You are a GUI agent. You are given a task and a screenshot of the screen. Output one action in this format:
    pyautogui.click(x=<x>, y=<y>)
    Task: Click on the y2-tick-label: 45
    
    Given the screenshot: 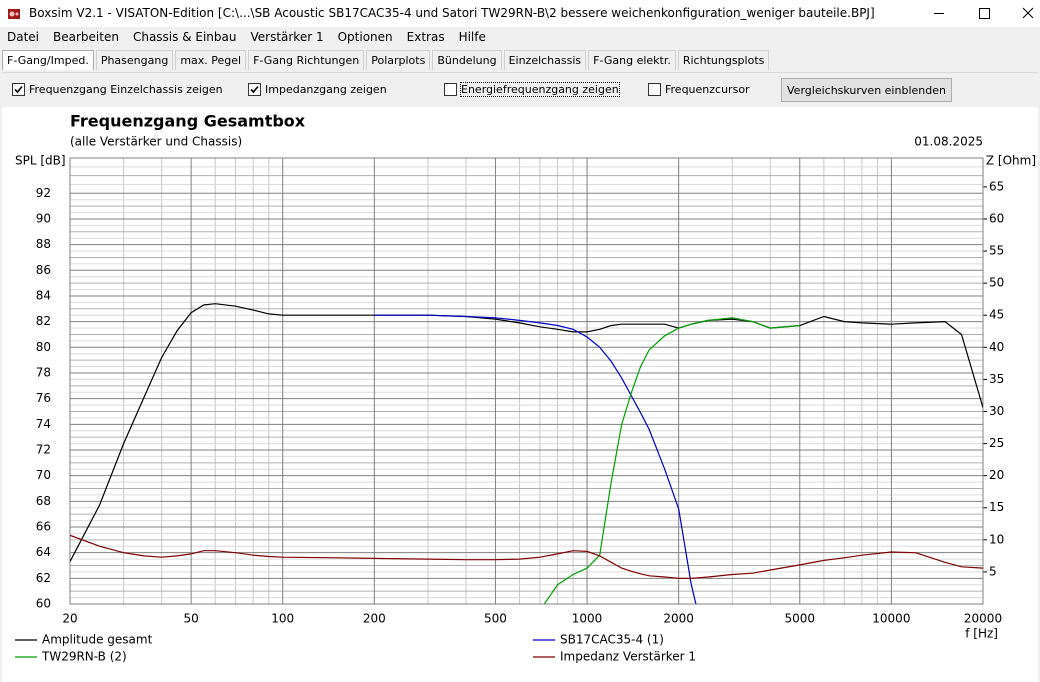 What is the action you would take?
    pyautogui.click(x=996, y=315)
    